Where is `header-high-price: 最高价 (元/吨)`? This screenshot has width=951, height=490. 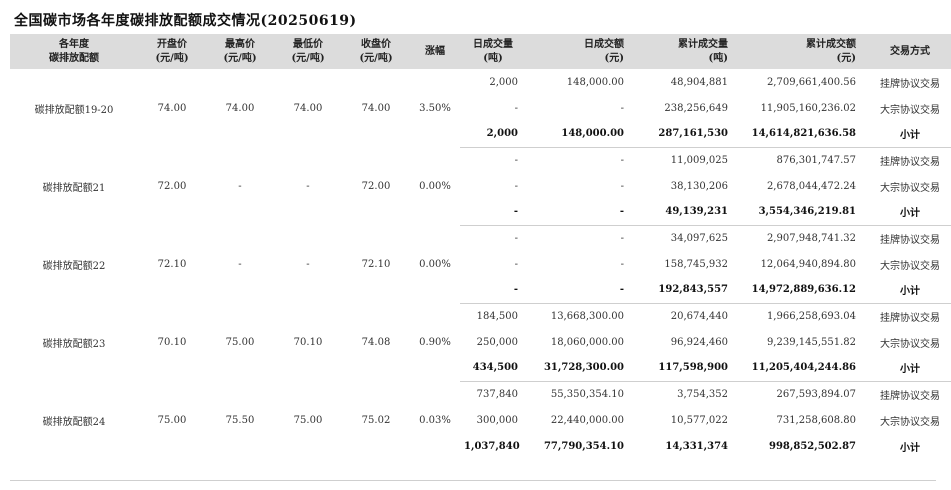 header-high-price: 最高价 (元/吨) is located at coordinates (240, 51).